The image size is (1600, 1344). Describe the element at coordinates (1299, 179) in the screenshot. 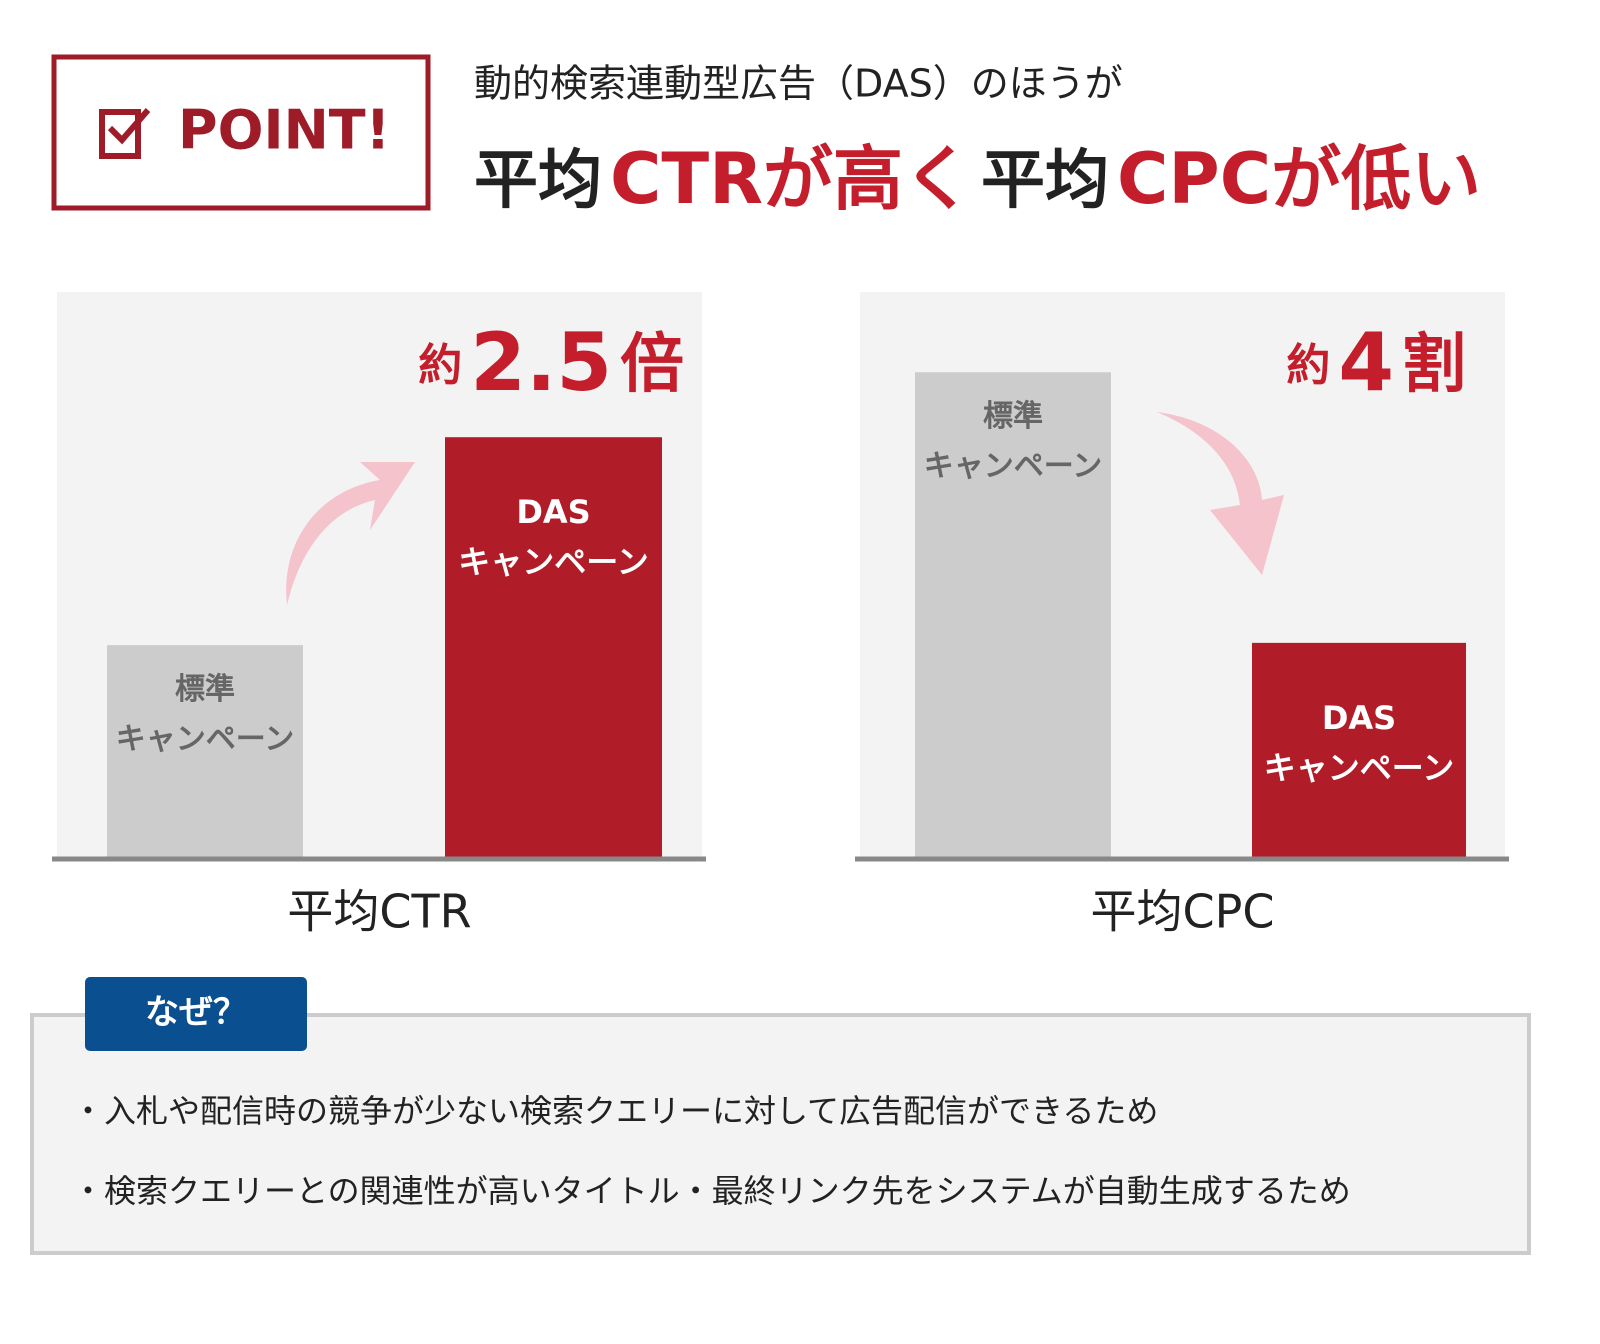

I see `headline-part: CPCが低い` at that location.